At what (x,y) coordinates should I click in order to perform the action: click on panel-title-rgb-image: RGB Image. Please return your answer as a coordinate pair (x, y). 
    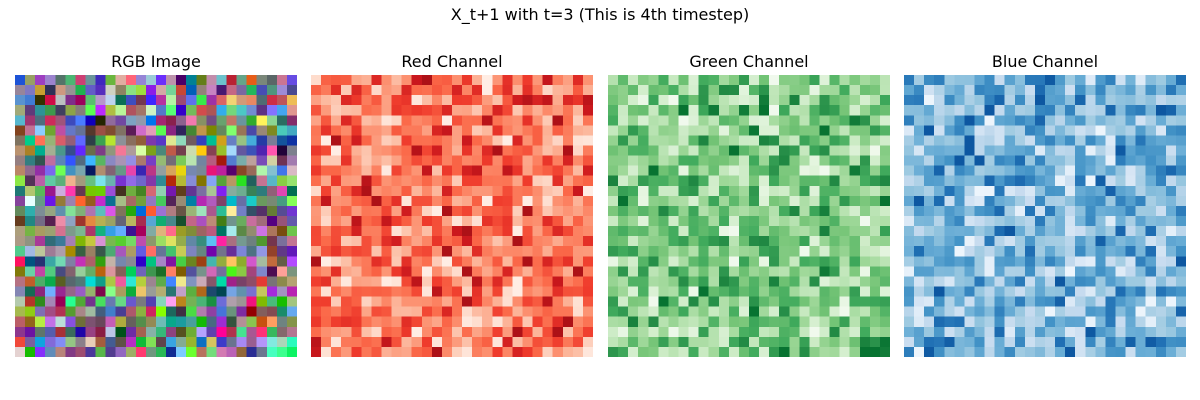
    Looking at the image, I should click on (156, 61).